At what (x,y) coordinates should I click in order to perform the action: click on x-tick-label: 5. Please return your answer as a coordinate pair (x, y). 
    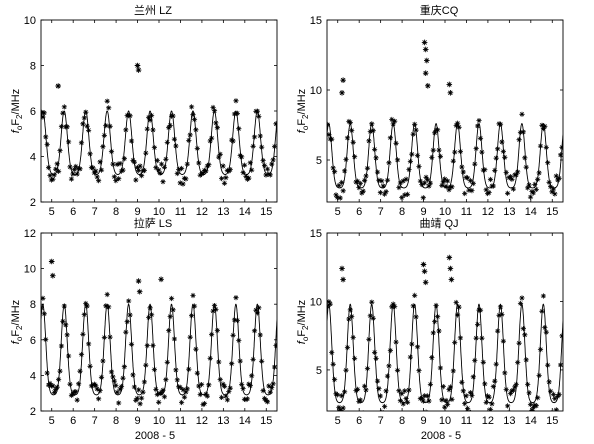
    Looking at the image, I should click on (338, 421).